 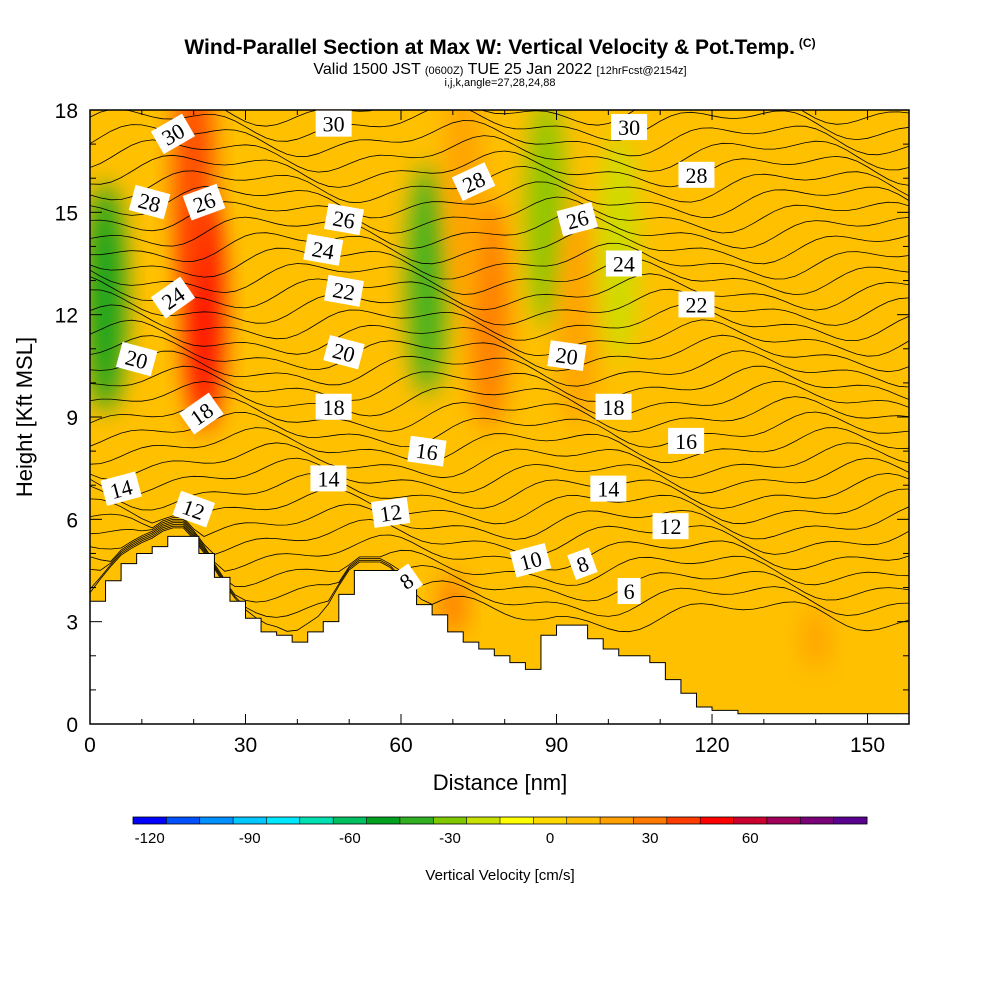 I want to click on contour-label: 10, so click(x=530, y=560).